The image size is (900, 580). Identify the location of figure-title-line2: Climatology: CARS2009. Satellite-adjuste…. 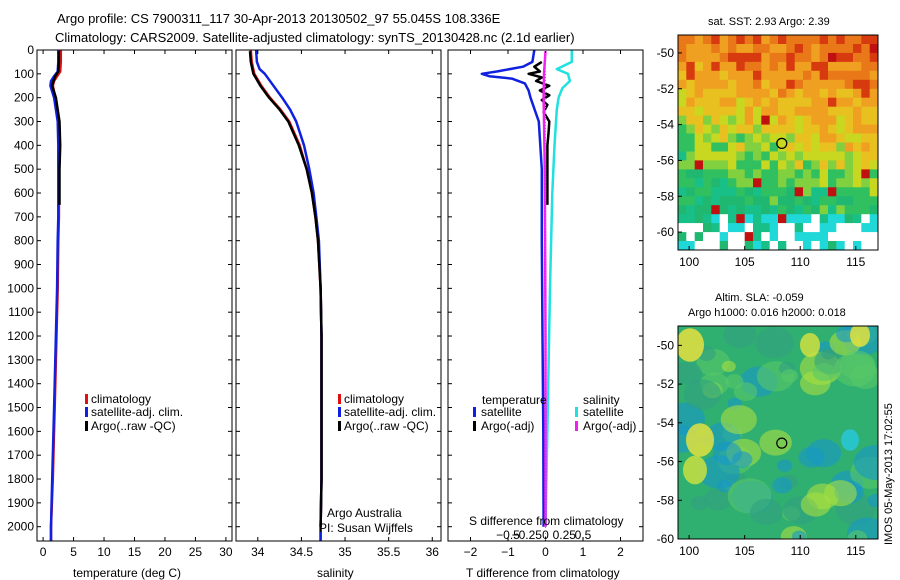
(315, 37).